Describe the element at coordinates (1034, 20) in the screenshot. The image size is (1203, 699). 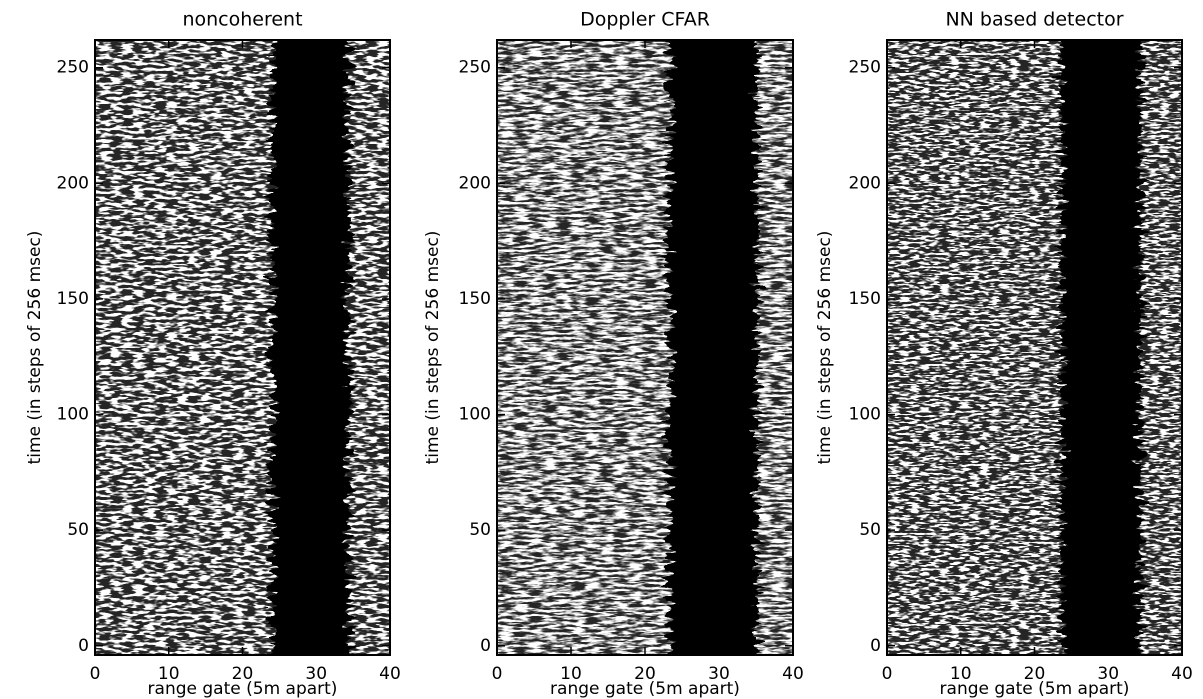
I see `panel-title: NN based detector` at that location.